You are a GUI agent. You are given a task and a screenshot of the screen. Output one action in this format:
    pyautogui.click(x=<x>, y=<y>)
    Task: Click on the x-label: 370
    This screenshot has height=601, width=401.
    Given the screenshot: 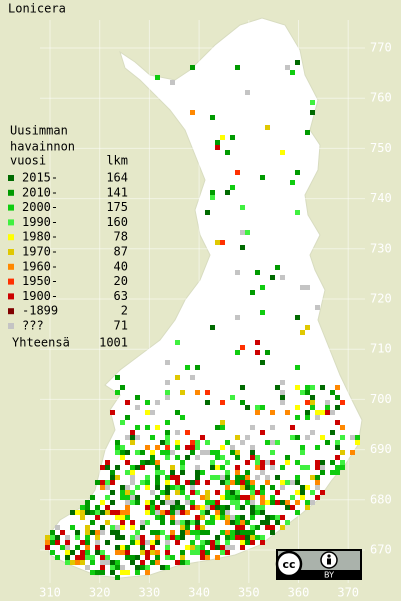 What is the action you would take?
    pyautogui.click(x=348, y=593)
    